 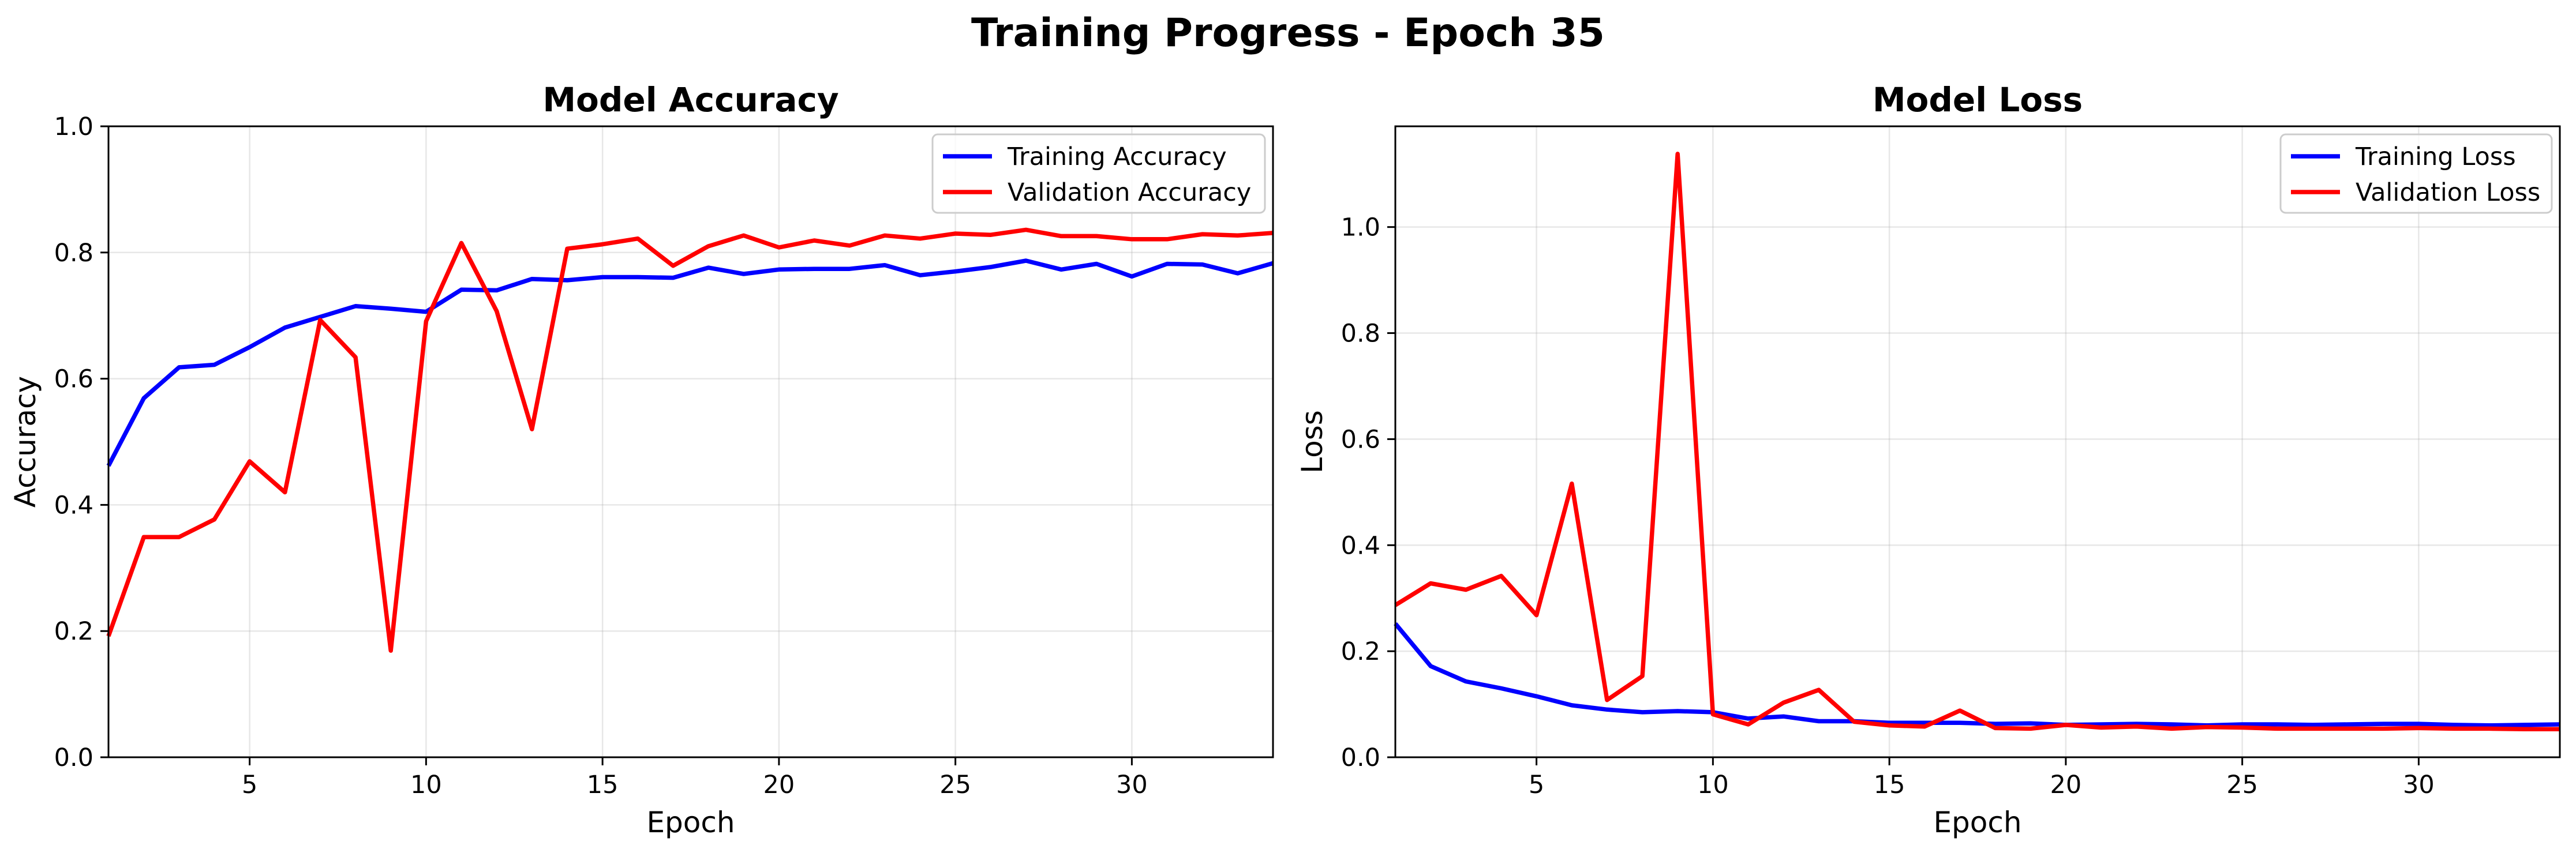 What do you see at coordinates (1977, 675) in the screenshot?
I see `training-loss-line` at bounding box center [1977, 675].